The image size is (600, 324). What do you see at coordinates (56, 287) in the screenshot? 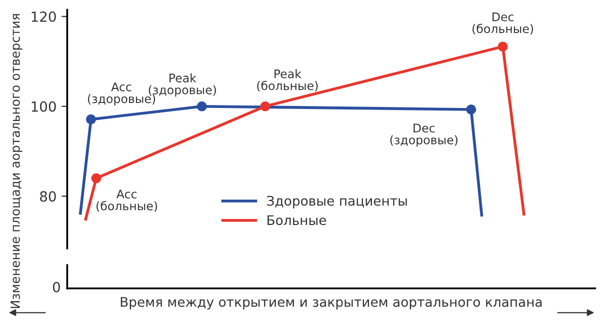
I see `text: 0` at bounding box center [56, 287].